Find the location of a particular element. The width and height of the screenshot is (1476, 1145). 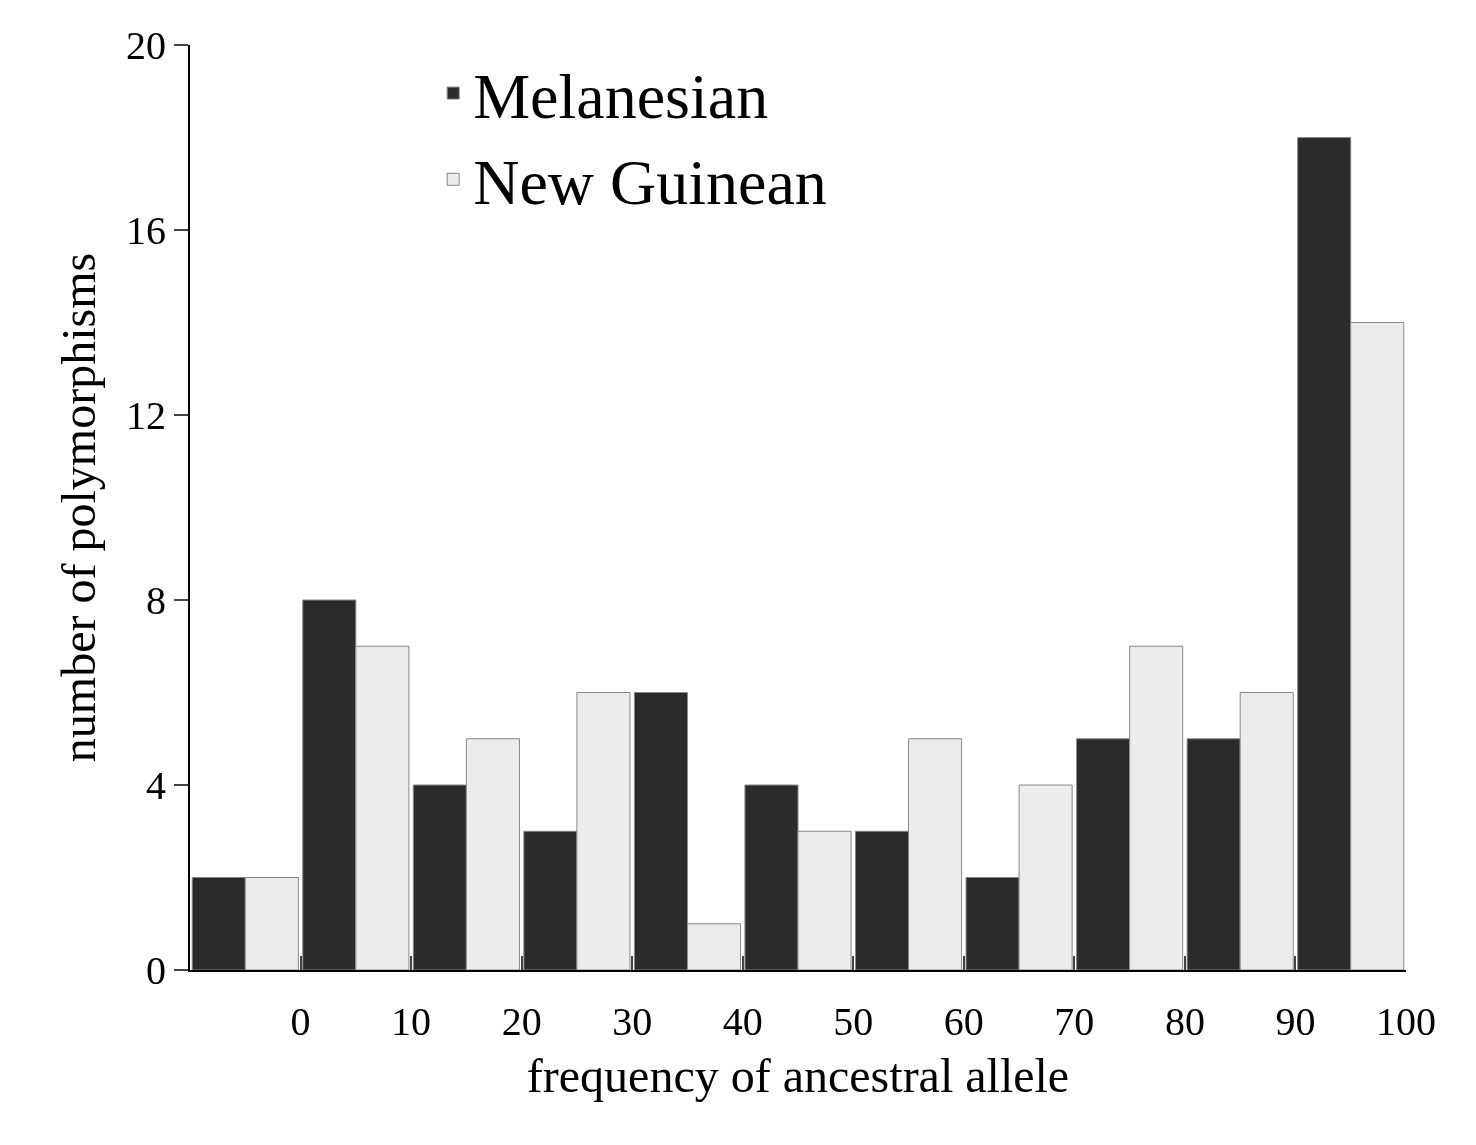

y-tick-label: 4 is located at coordinates (156, 785).